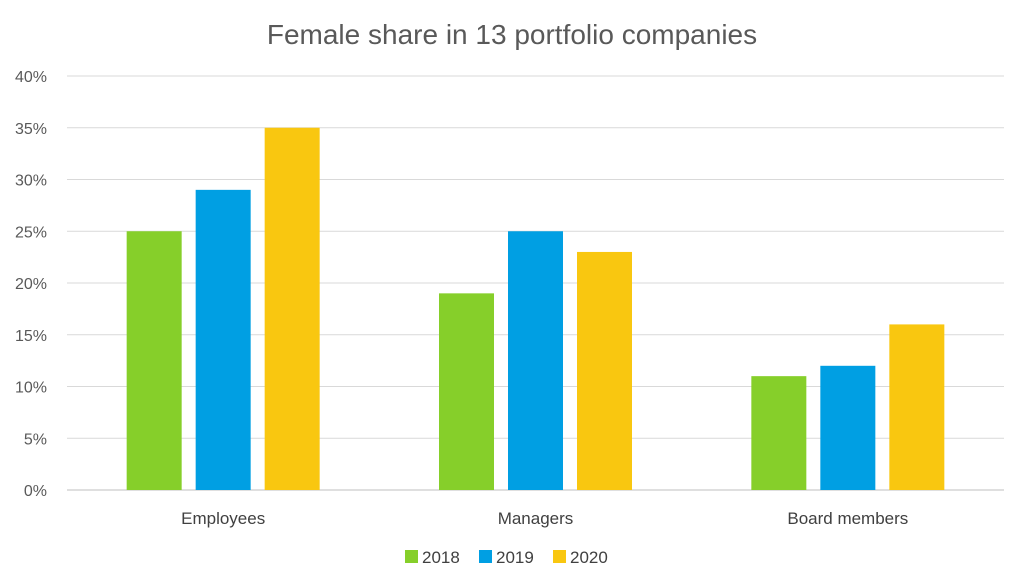 The height and width of the screenshot is (586, 1024). I want to click on y-axis-tick-labels: 0% 5% 10% 15% 20% 25% 30% 35% 40%, so click(31, 284).